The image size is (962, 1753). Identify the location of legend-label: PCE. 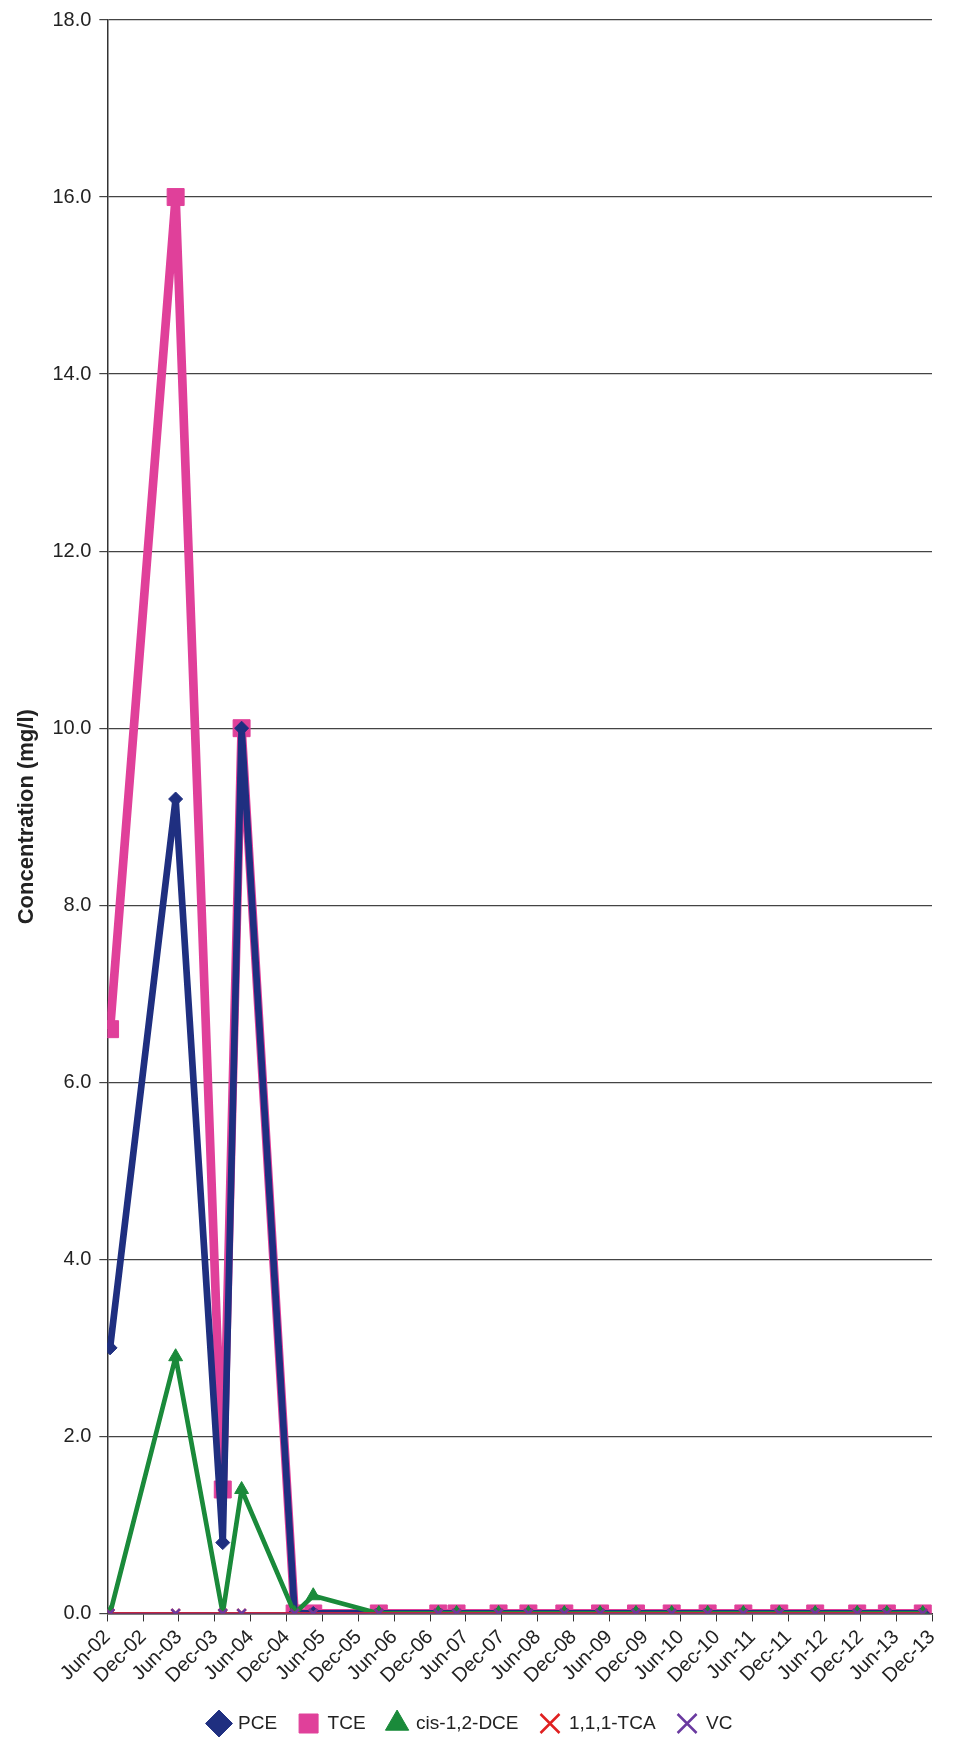
(258, 1722).